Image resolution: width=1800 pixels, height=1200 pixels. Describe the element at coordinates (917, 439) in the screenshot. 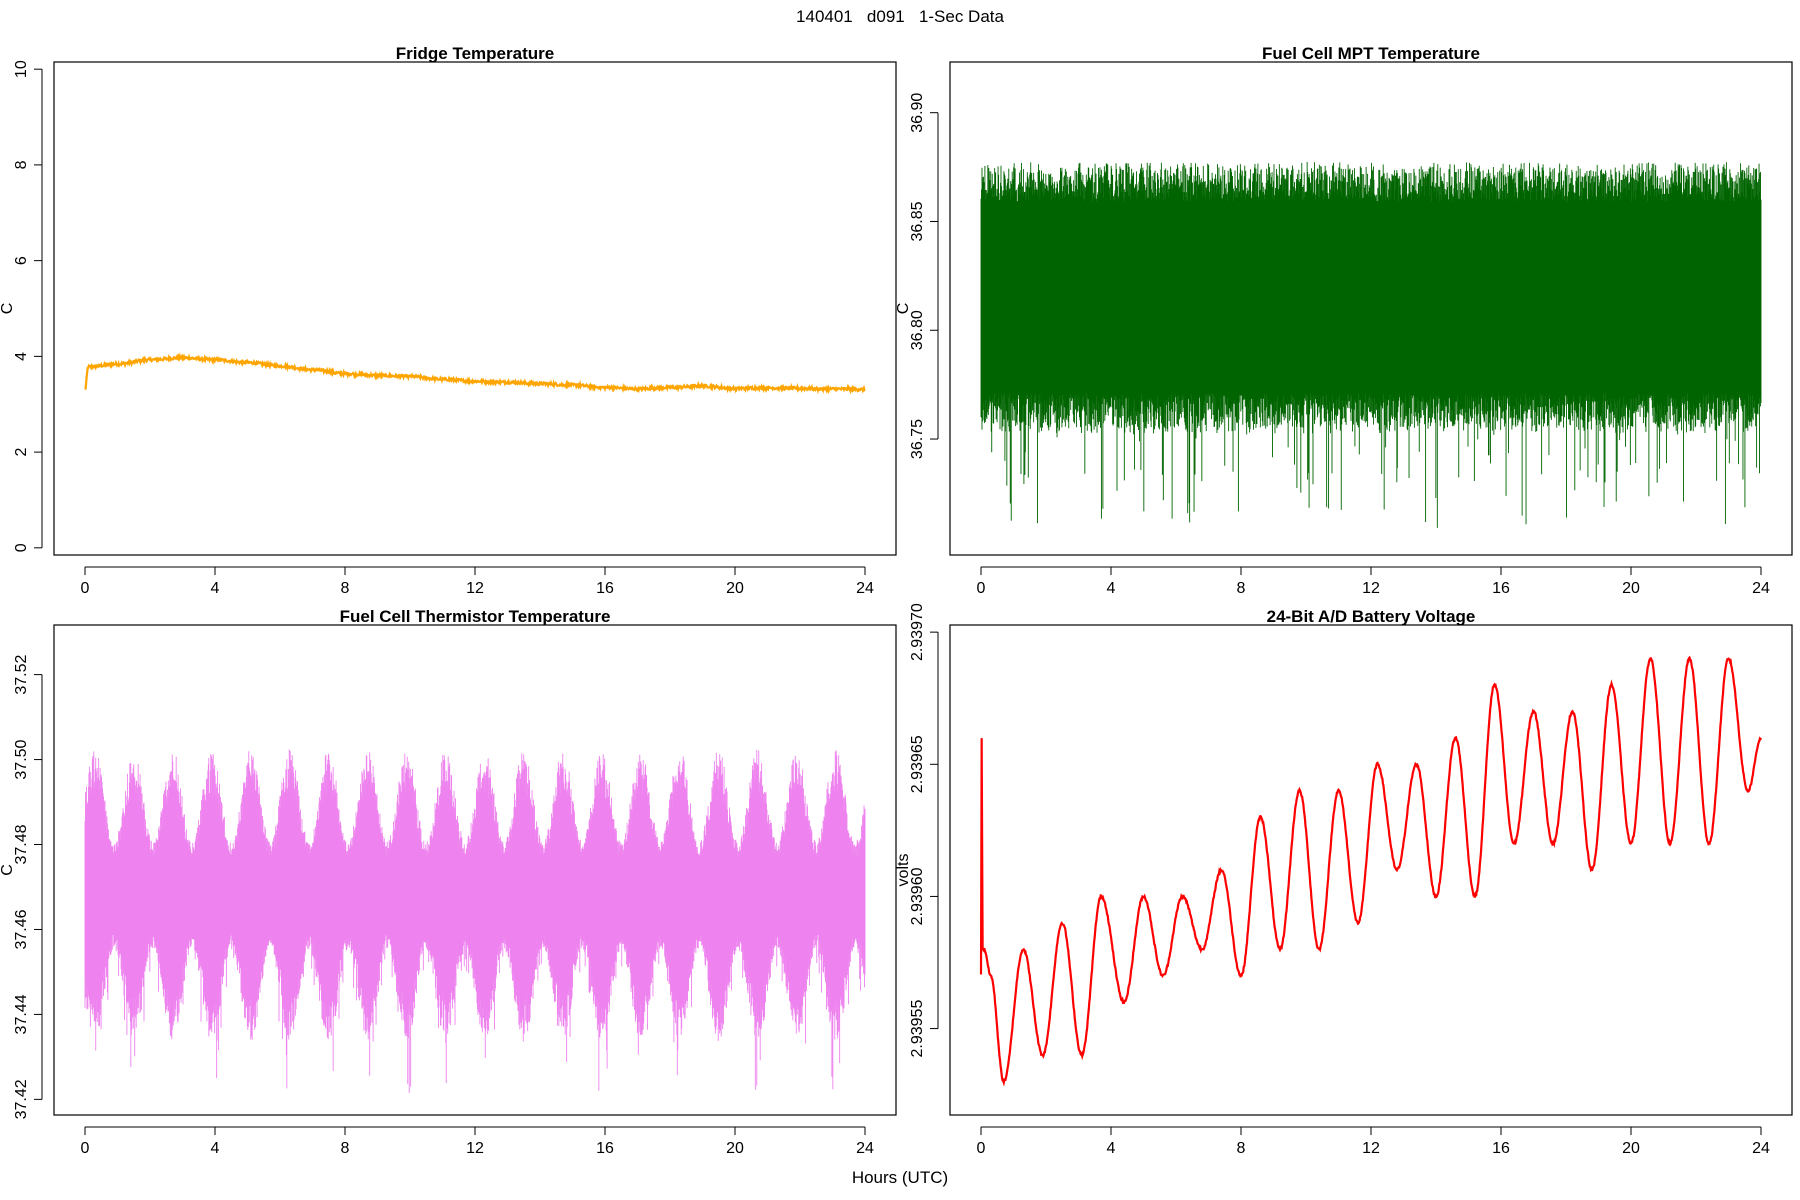

I see `y-tick-label: 36.75` at that location.